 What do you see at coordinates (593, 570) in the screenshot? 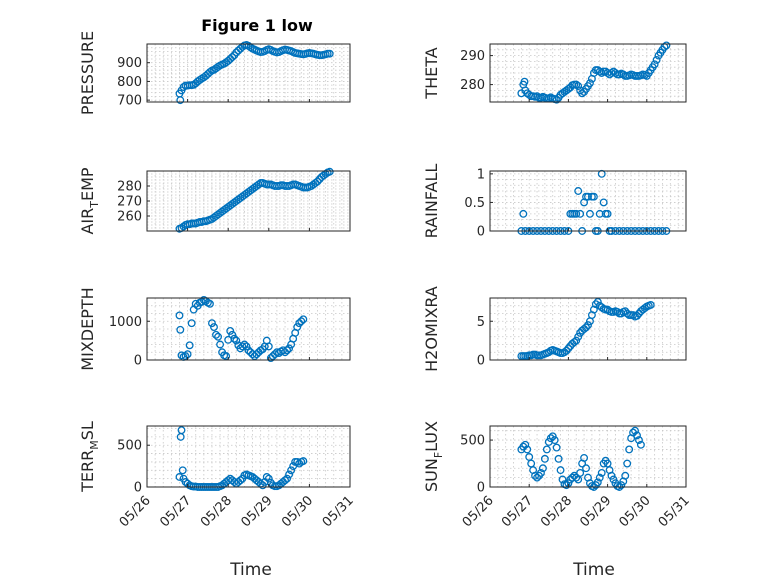
I see `x-axis-label-right: Time` at bounding box center [593, 570].